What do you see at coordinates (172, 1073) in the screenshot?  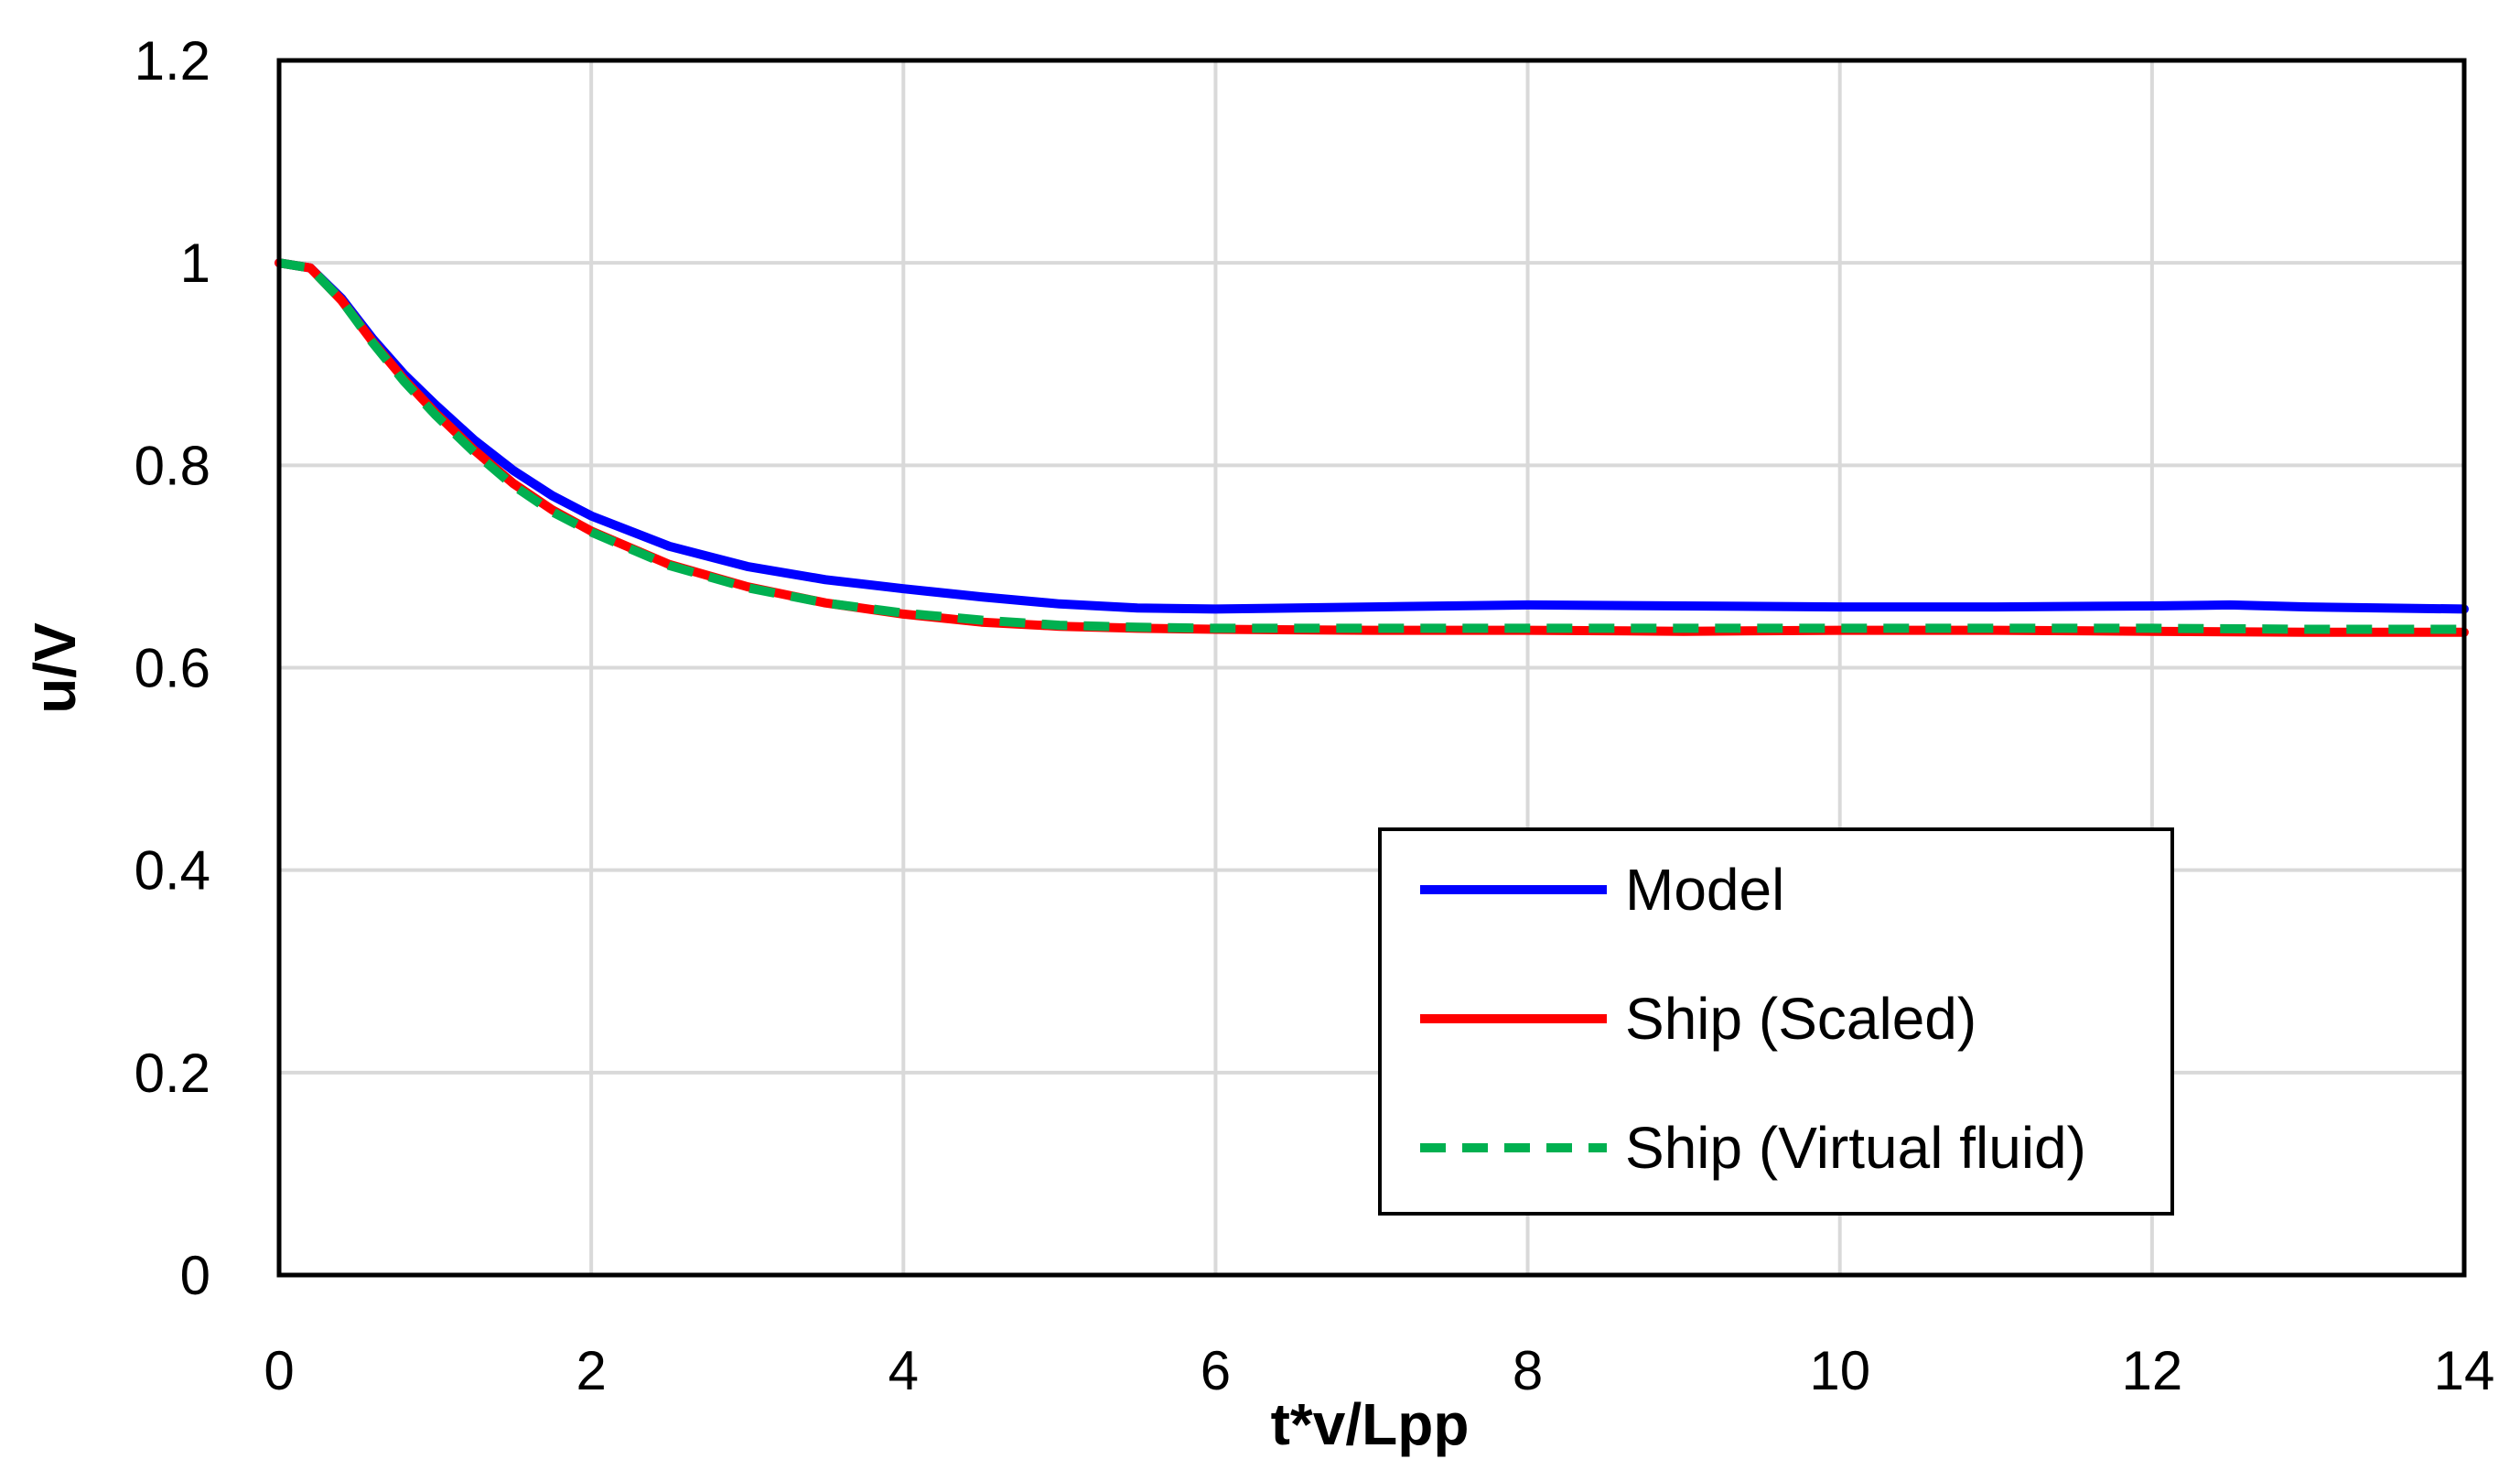 I see `y-tick-label: 0.2` at bounding box center [172, 1073].